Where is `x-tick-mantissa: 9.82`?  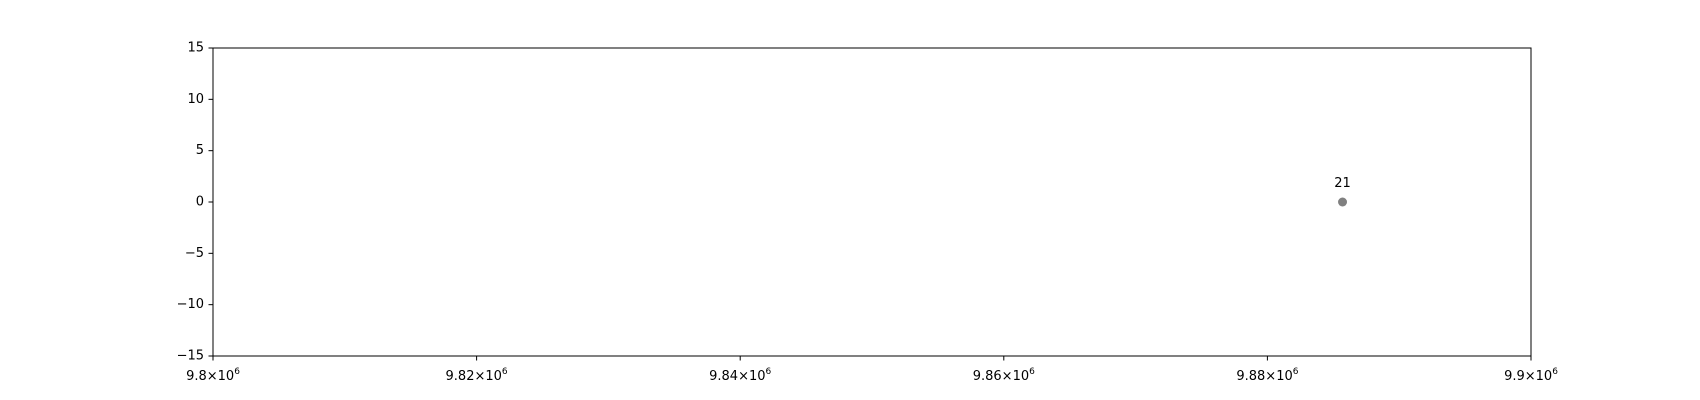 x-tick-mantissa: 9.82 is located at coordinates (460, 376).